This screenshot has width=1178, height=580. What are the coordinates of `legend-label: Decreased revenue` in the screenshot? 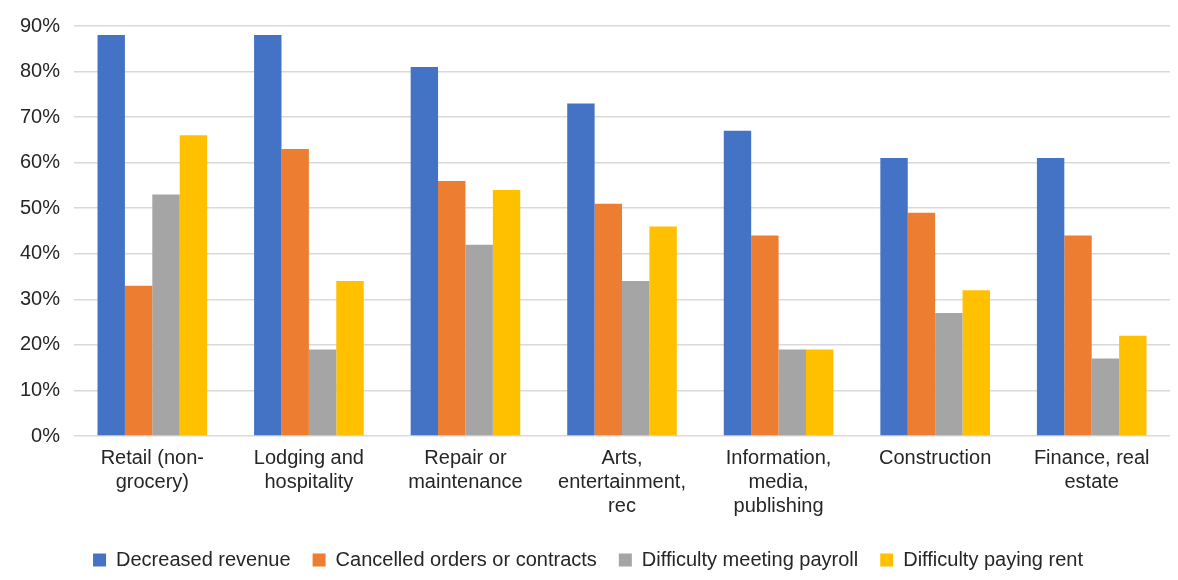 It's located at (203, 558).